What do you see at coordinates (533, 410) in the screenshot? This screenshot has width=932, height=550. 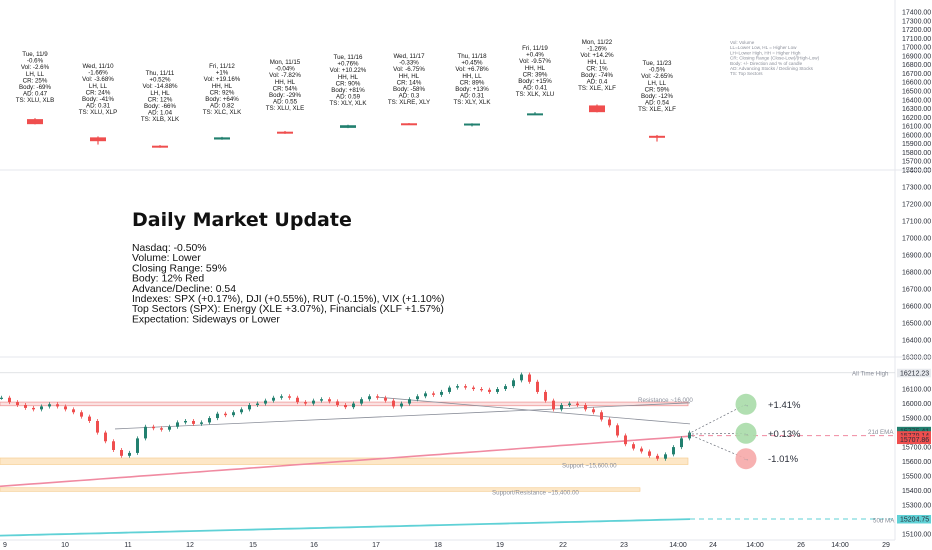 I see `falling-trendline` at bounding box center [533, 410].